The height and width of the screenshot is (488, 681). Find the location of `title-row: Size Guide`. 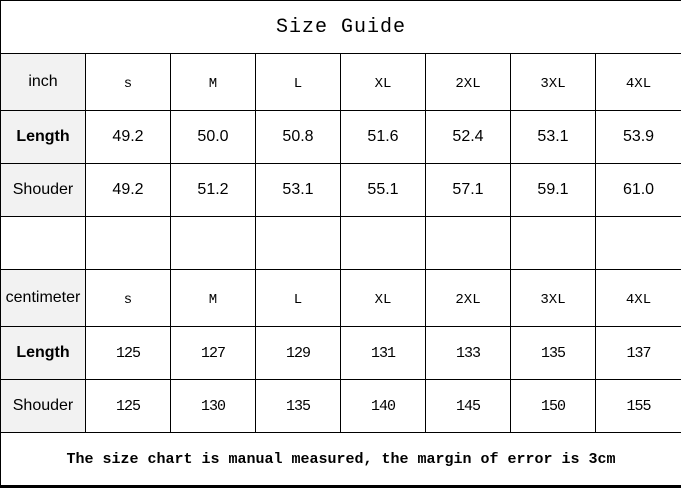

title-row: Size Guide is located at coordinates (341, 27).